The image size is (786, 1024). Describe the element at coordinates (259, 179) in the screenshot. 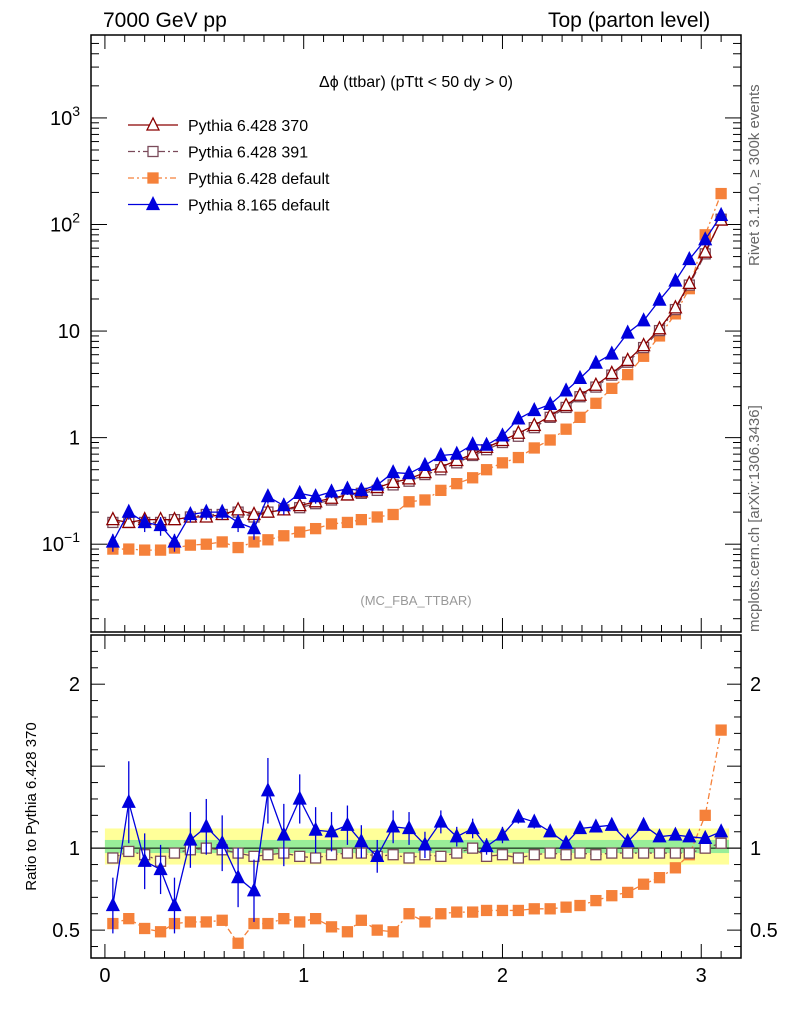

I see `legend-label: Pythia 6.428 default` at that location.